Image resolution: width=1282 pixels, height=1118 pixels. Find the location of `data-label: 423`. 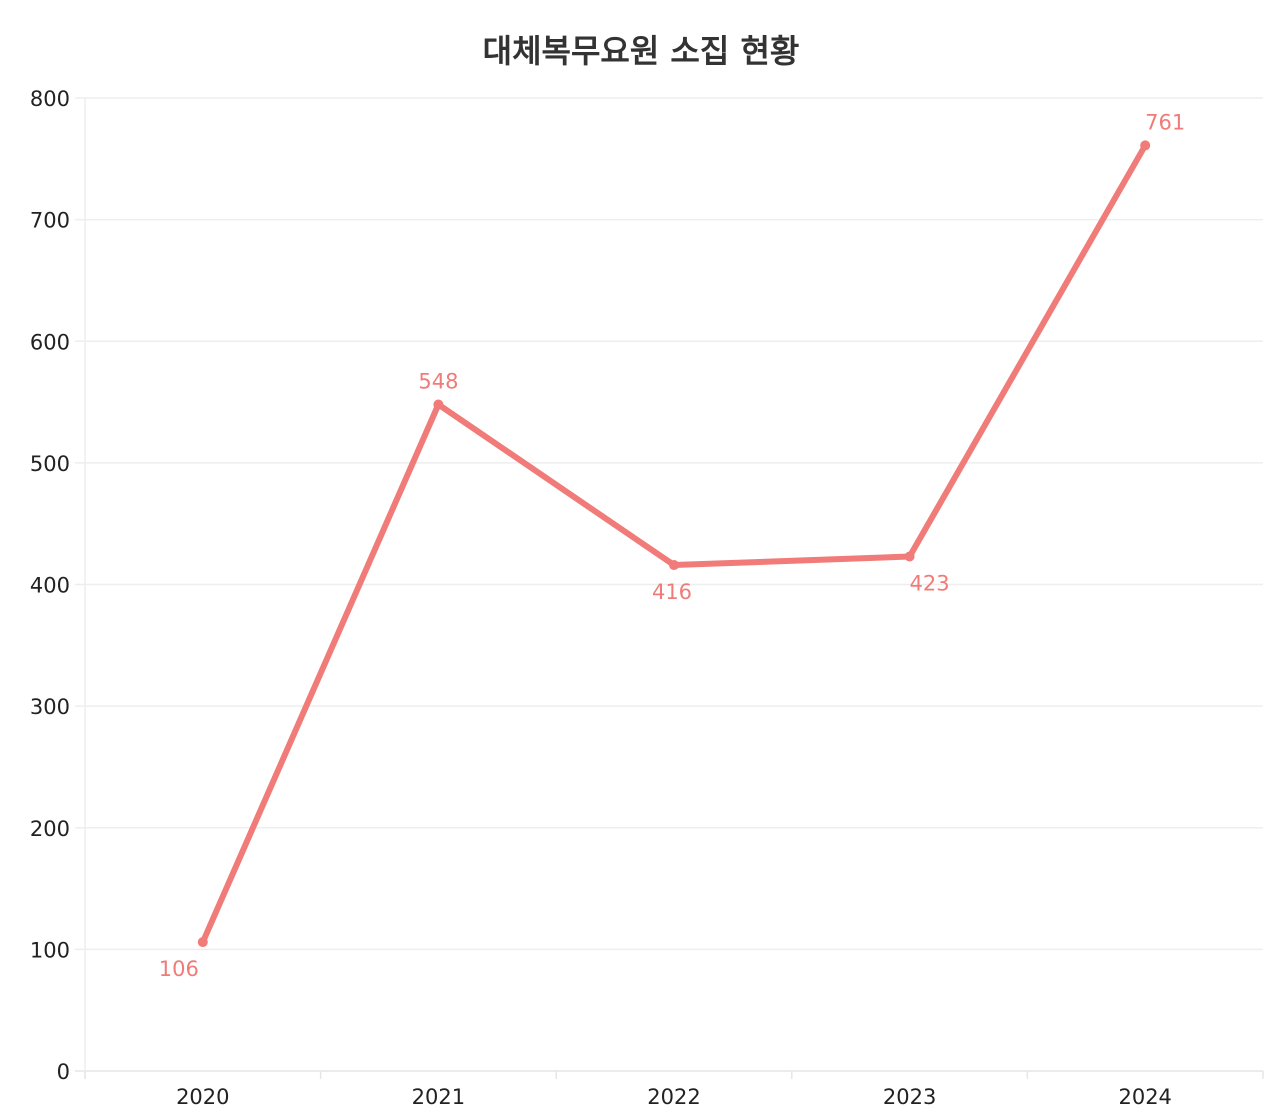

data-label: 423 is located at coordinates (930, 584).